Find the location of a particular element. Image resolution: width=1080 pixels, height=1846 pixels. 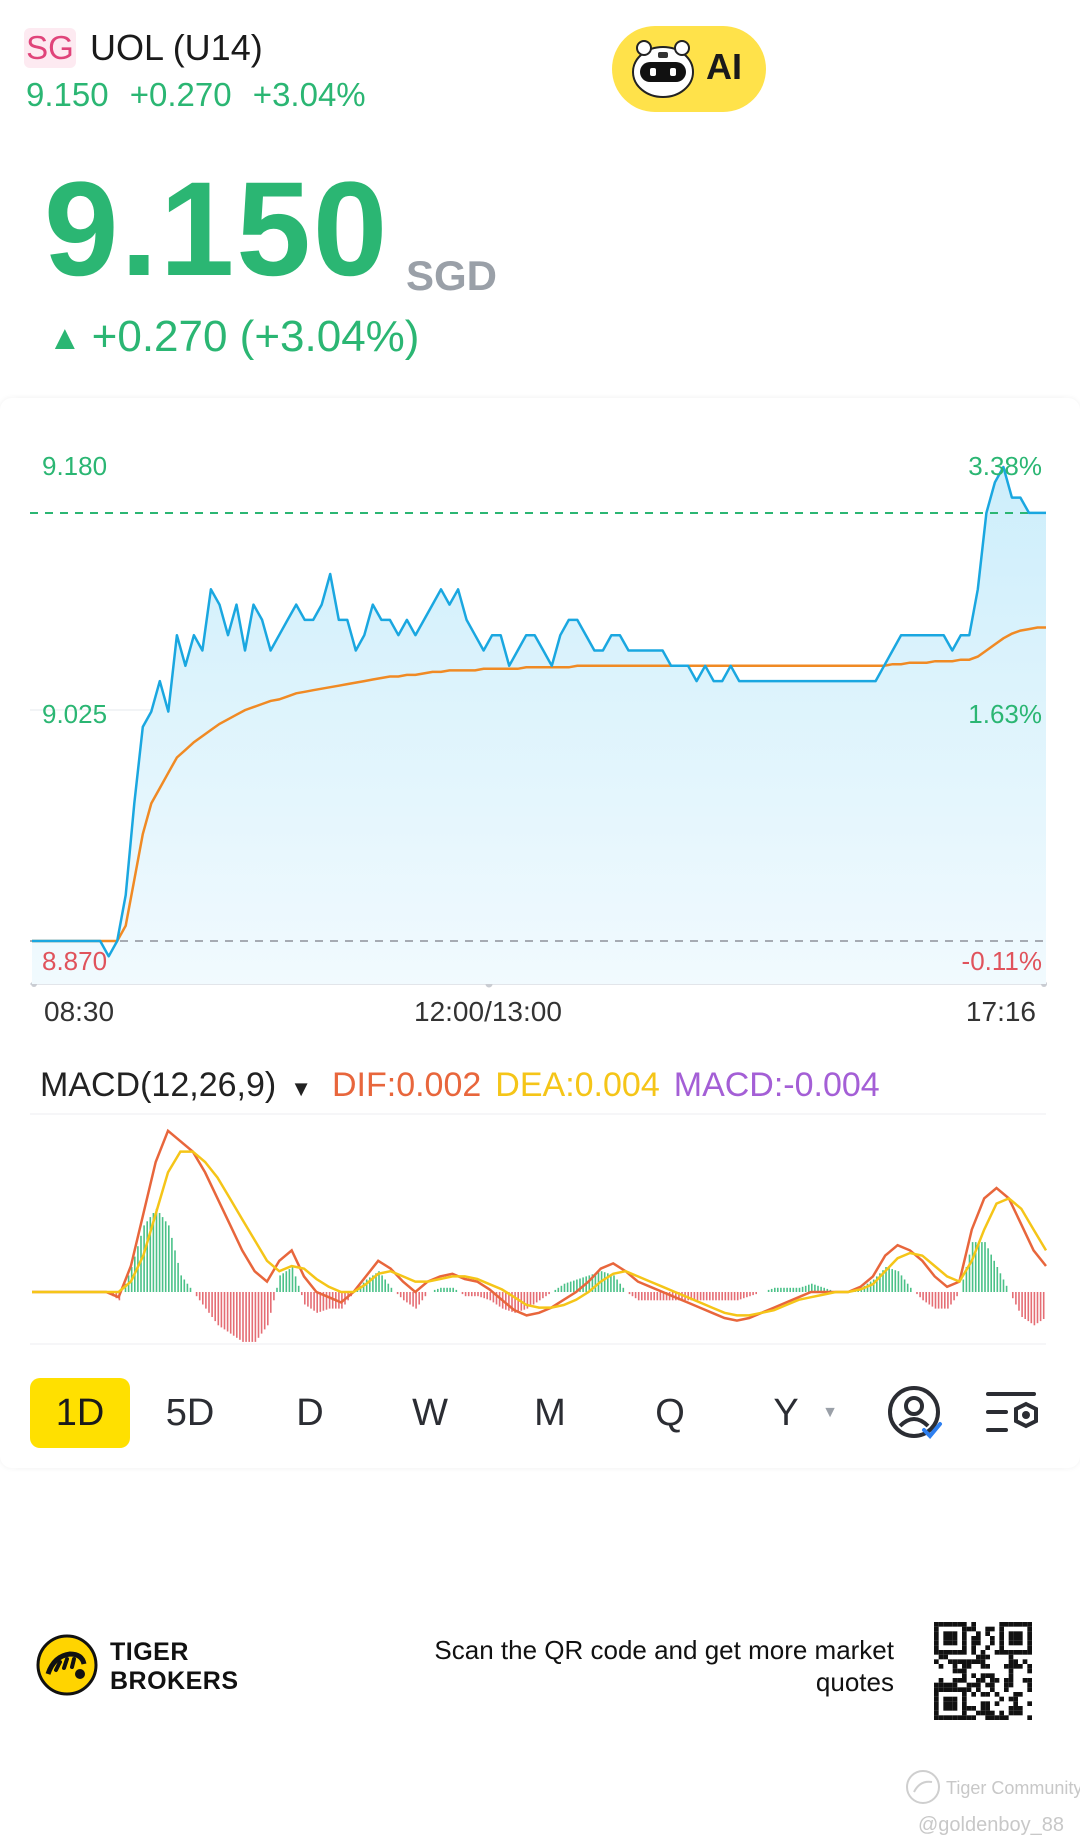

tab-week: W is located at coordinates (430, 1413).